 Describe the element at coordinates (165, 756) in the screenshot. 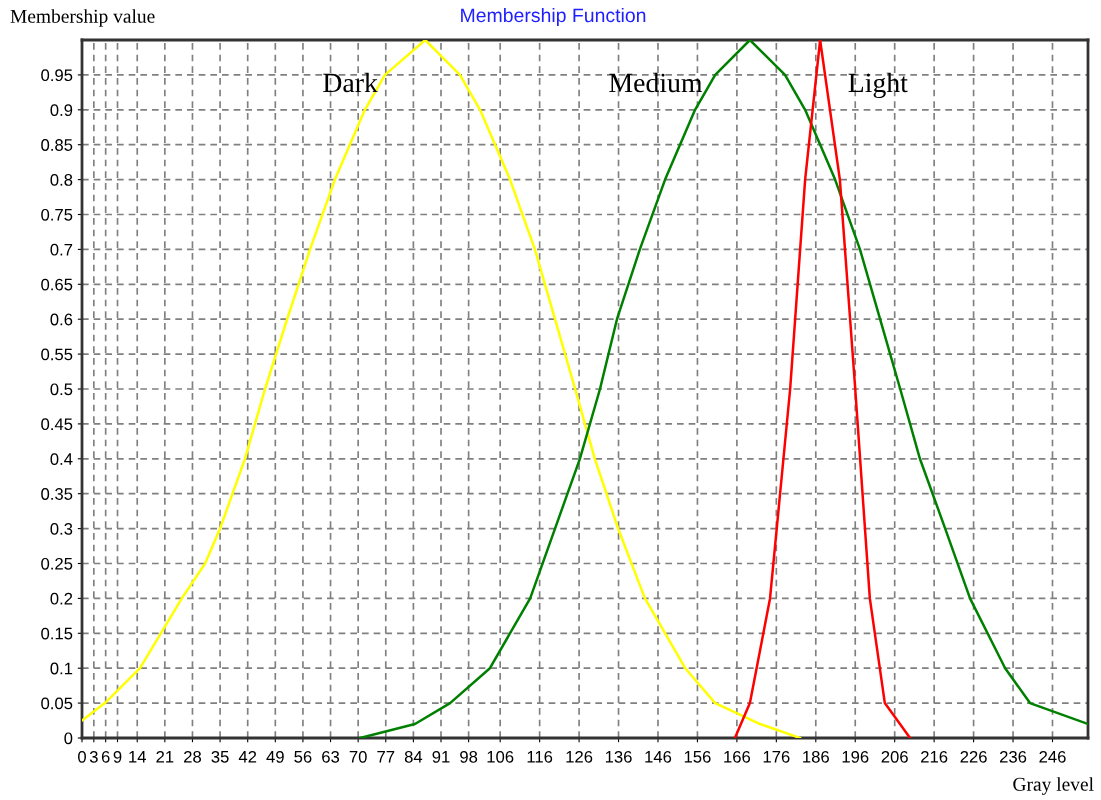

I see `x-tick-label: 21` at that location.